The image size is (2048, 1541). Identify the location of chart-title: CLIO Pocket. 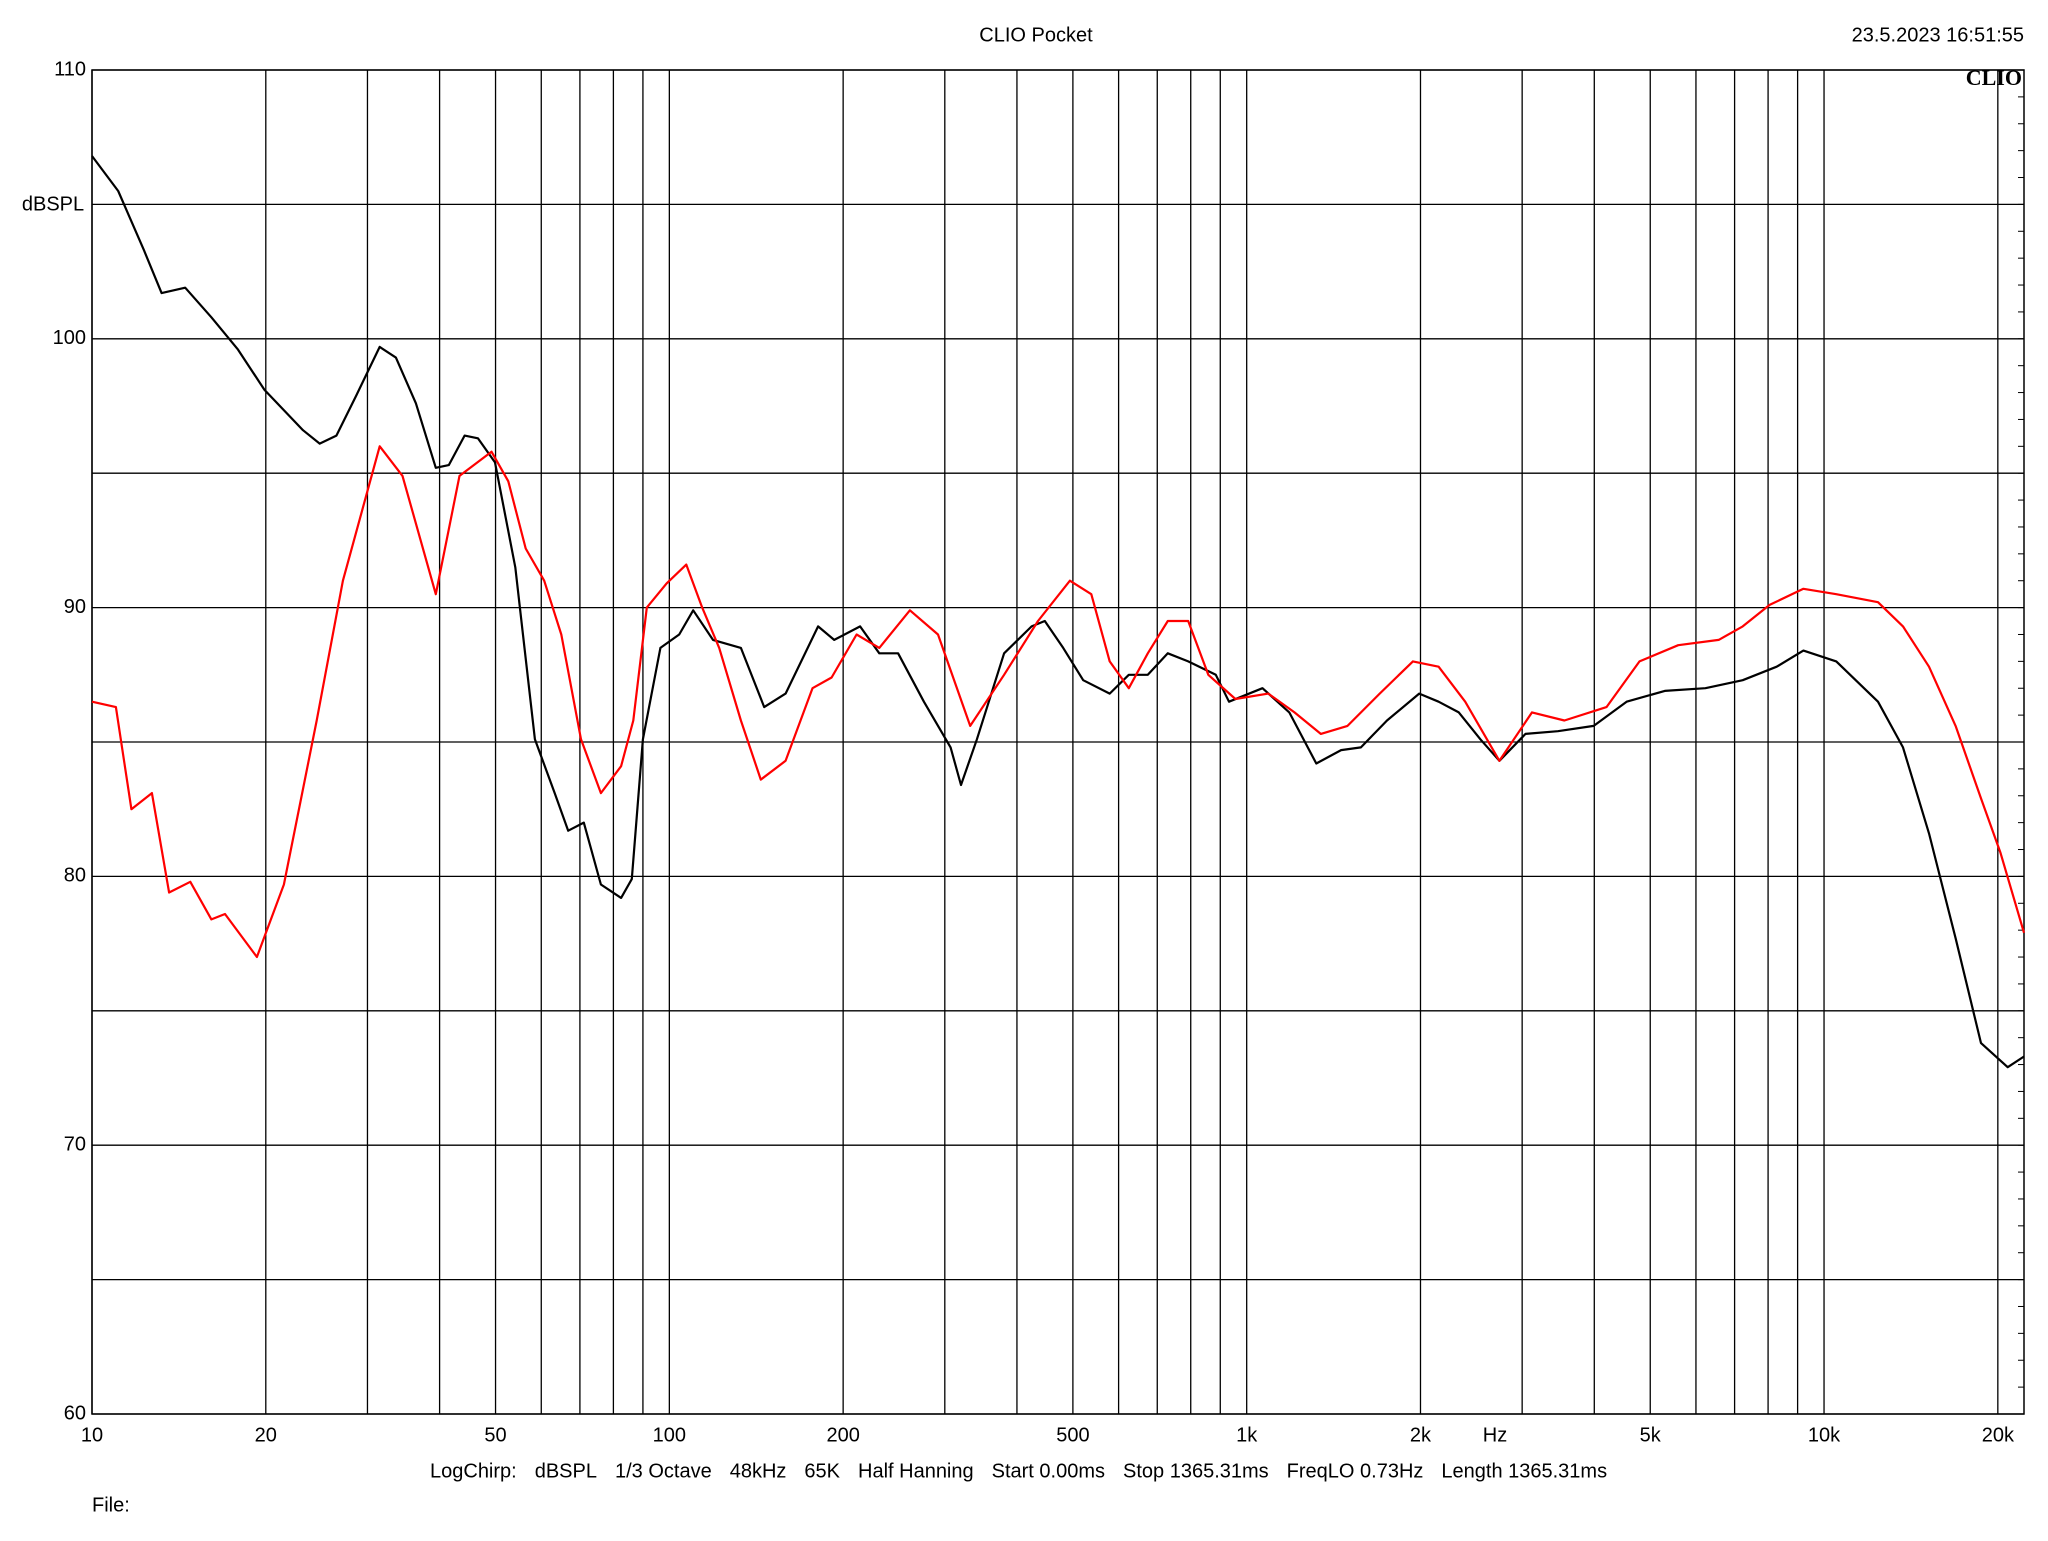
(1036, 35).